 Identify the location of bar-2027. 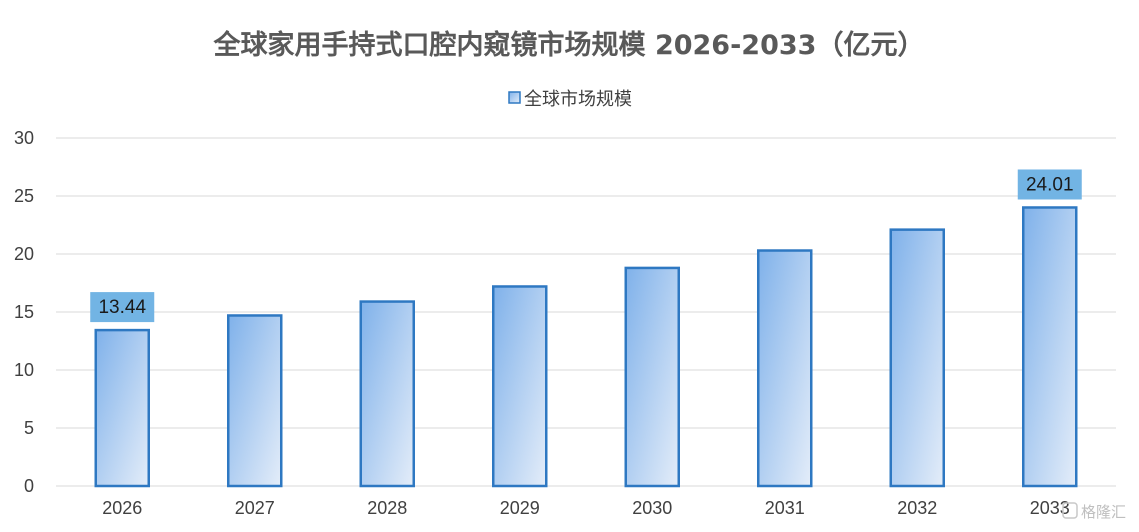
(255, 401).